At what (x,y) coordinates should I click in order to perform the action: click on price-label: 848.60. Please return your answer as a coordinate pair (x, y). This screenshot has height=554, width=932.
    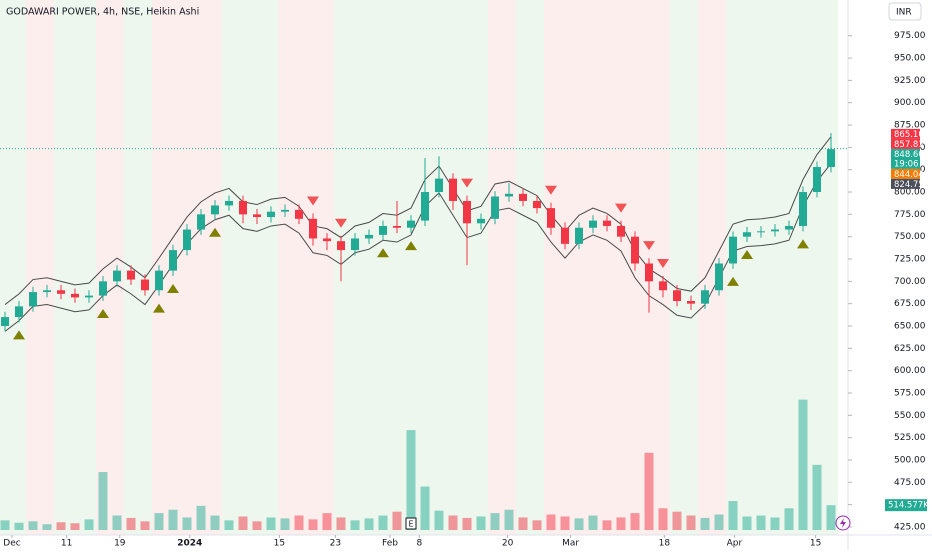
    Looking at the image, I should click on (909, 155).